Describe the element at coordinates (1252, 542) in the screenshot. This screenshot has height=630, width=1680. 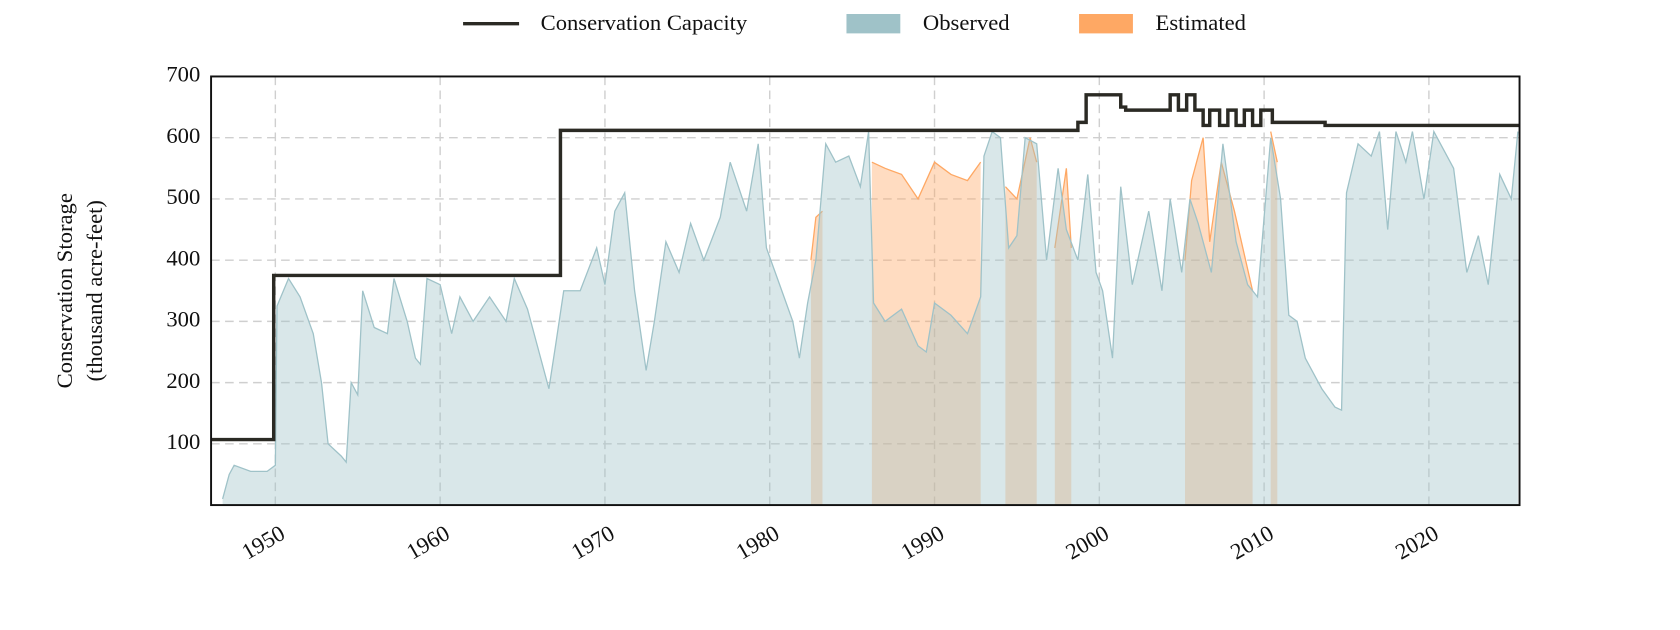
I see `x-tick-label: 2010` at that location.